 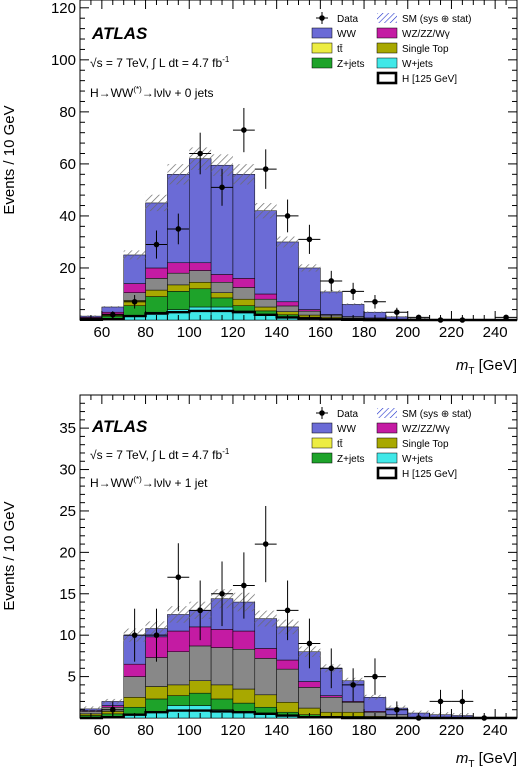 I want to click on legend-item: SM (sys ⊕ stat), so click(x=424, y=19).